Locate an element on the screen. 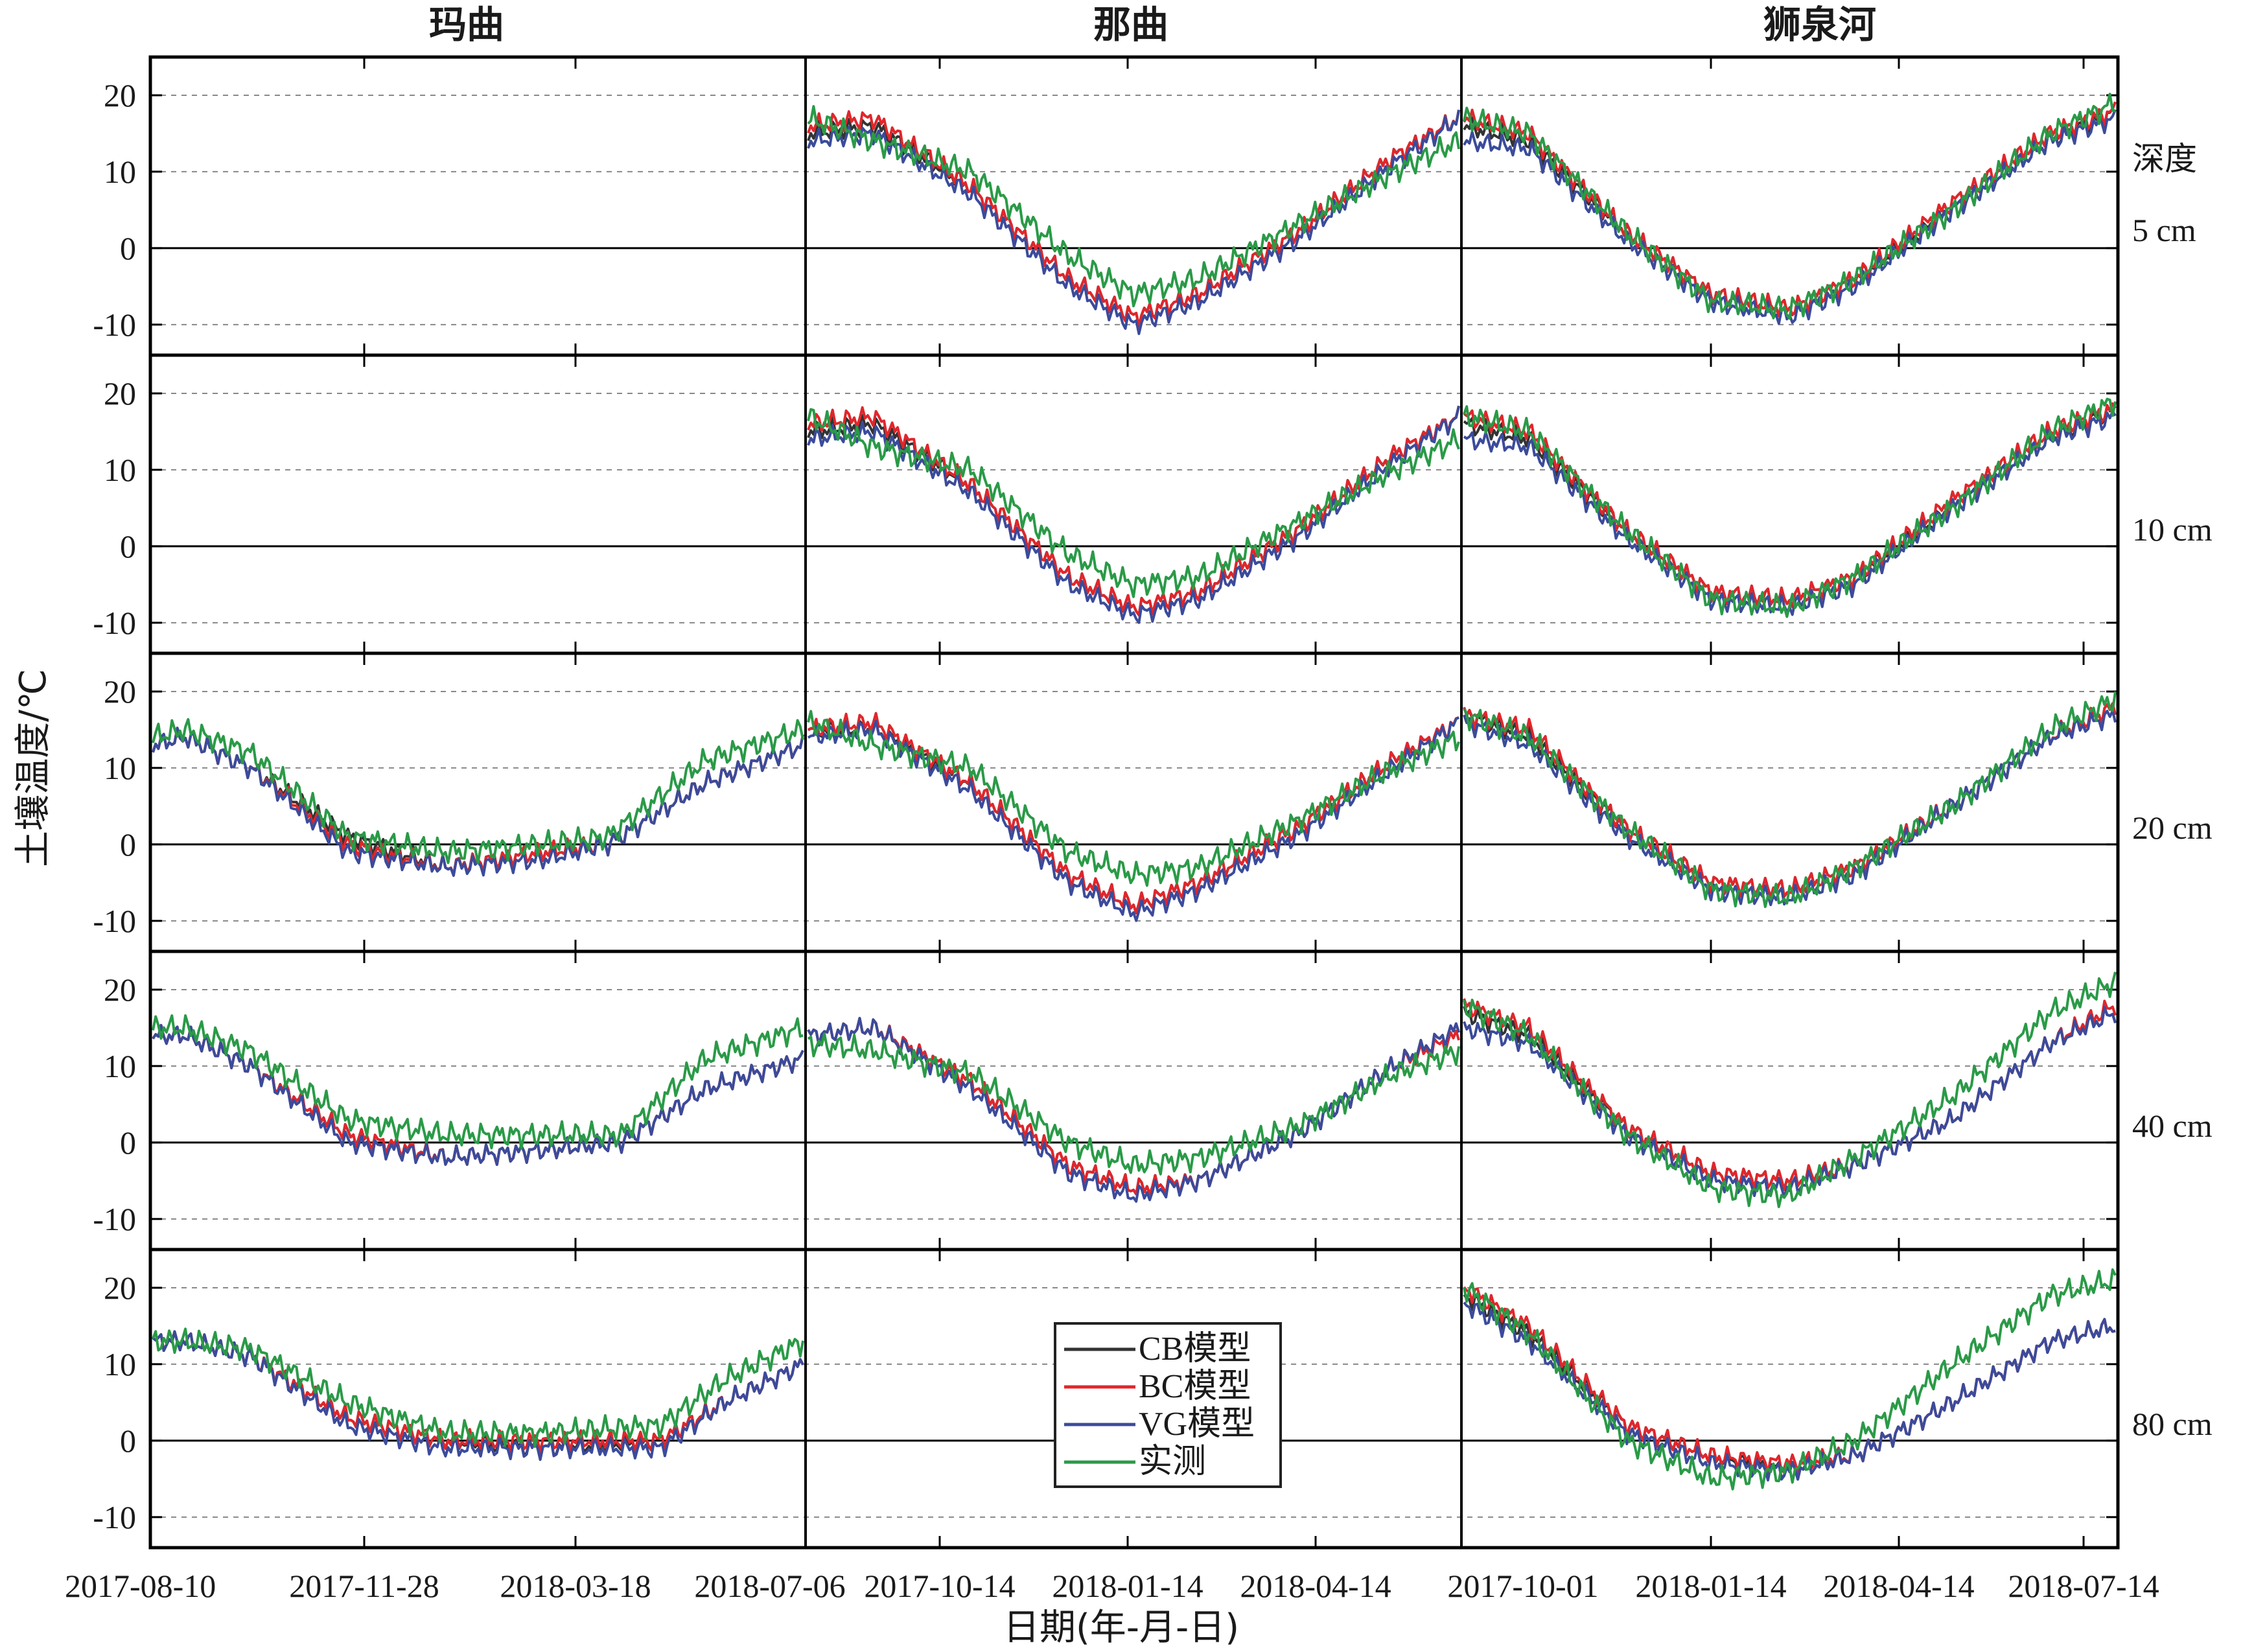 This screenshot has height=1652, width=2243. x-tick-label: 2018-03-18 is located at coordinates (575, 1586).